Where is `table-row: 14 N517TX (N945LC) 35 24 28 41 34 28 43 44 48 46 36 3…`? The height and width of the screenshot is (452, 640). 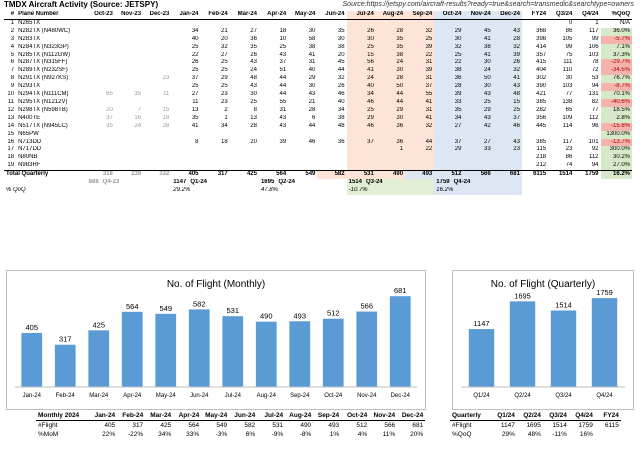 table-row: 14 N517TX (N945LC) 35 24 28 41 34 28 43 44 48 46 36 3… is located at coordinates (318, 126).